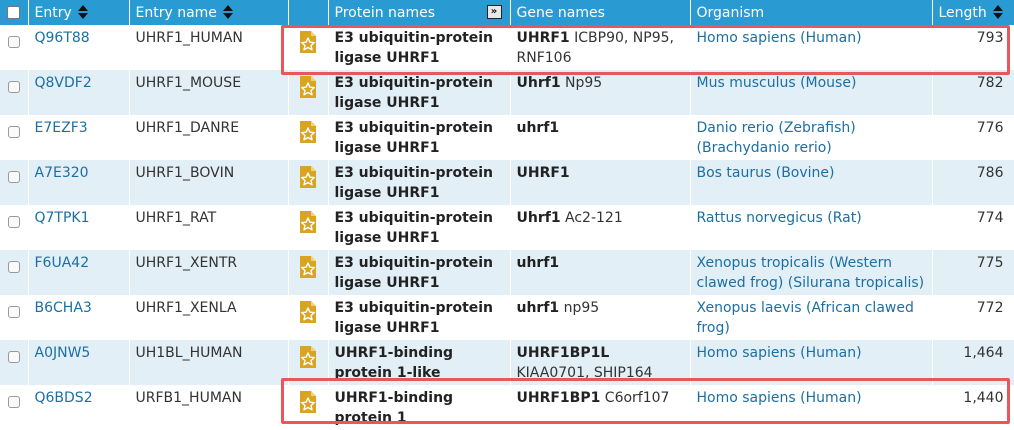 The image size is (1014, 430). I want to click on organism-link: Mus musculus (Mouse), so click(776, 83).